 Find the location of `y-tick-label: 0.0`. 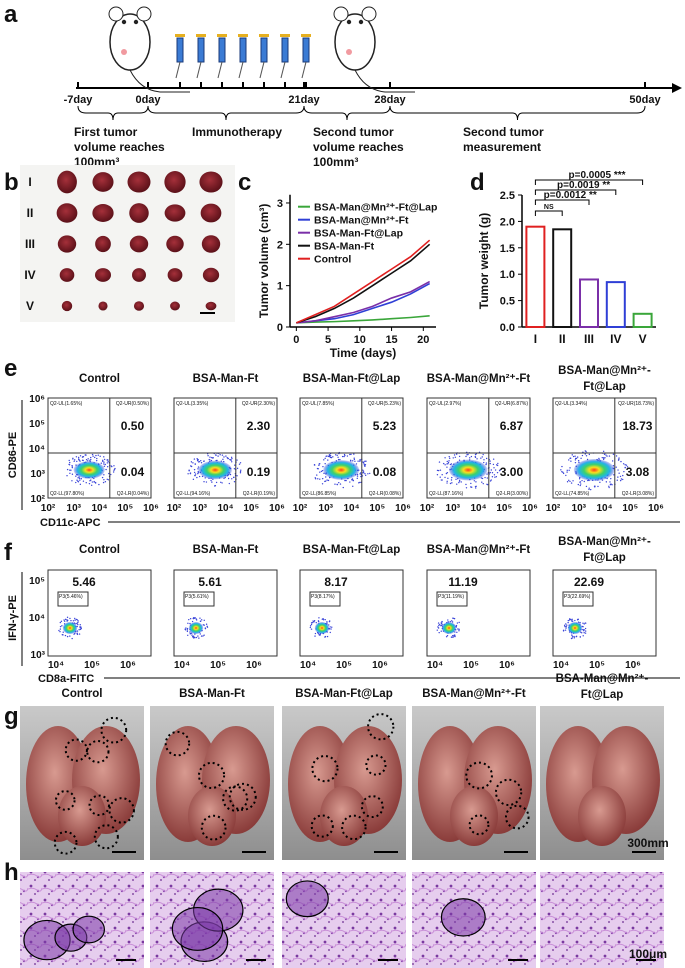

y-tick-label: 0.0 is located at coordinates (507, 328).